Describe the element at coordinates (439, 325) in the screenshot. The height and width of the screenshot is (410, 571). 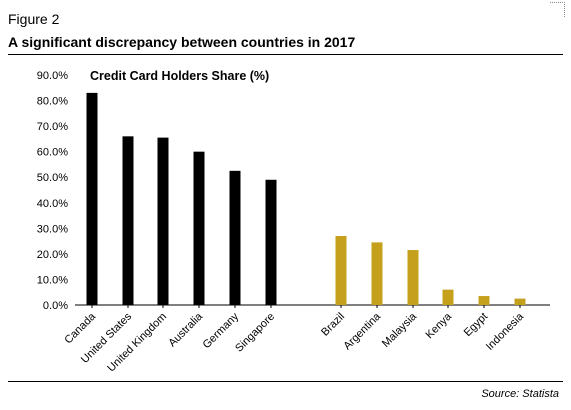
I see `x-tick-label: Kenya` at that location.